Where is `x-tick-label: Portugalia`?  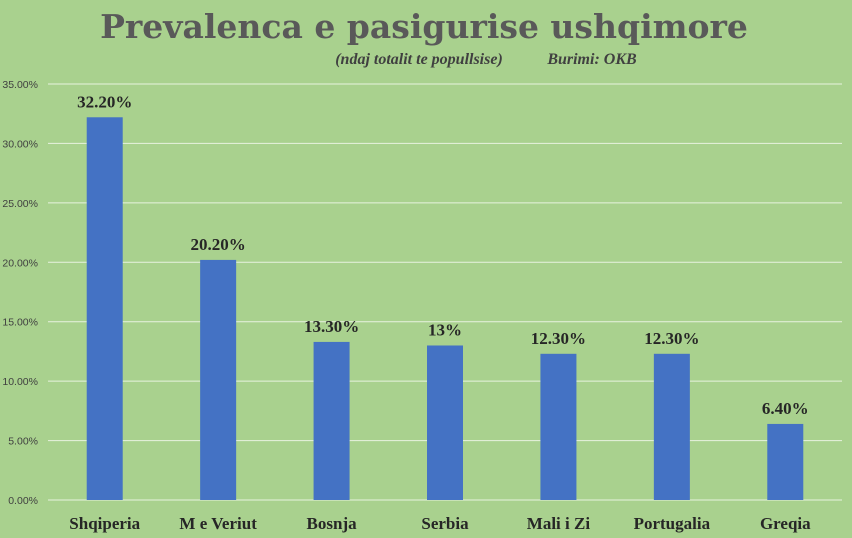
x-tick-label: Portugalia is located at coordinates (672, 523).